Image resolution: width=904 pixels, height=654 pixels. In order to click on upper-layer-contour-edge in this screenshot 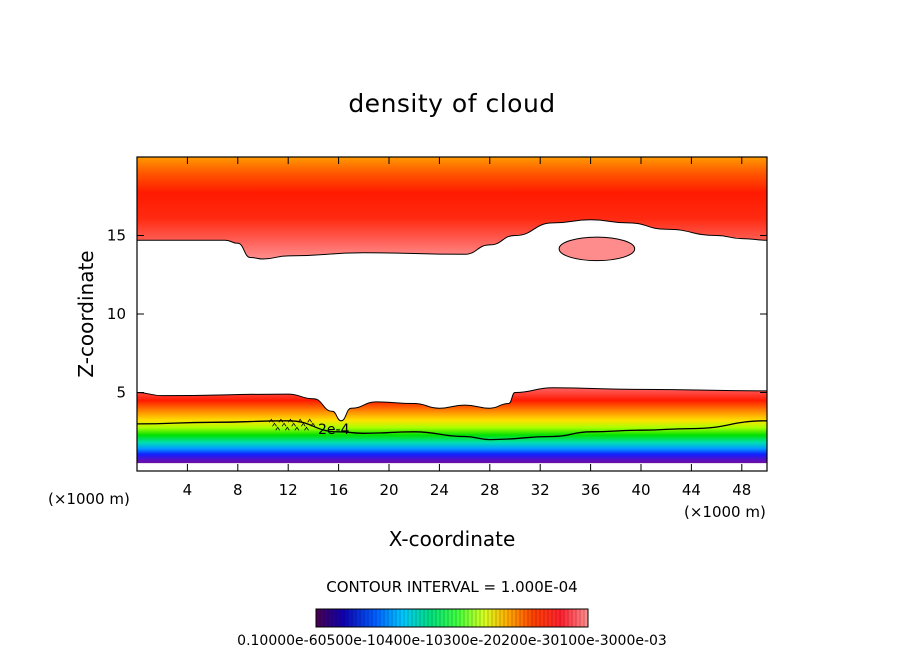, I will do `click(452, 239)`.